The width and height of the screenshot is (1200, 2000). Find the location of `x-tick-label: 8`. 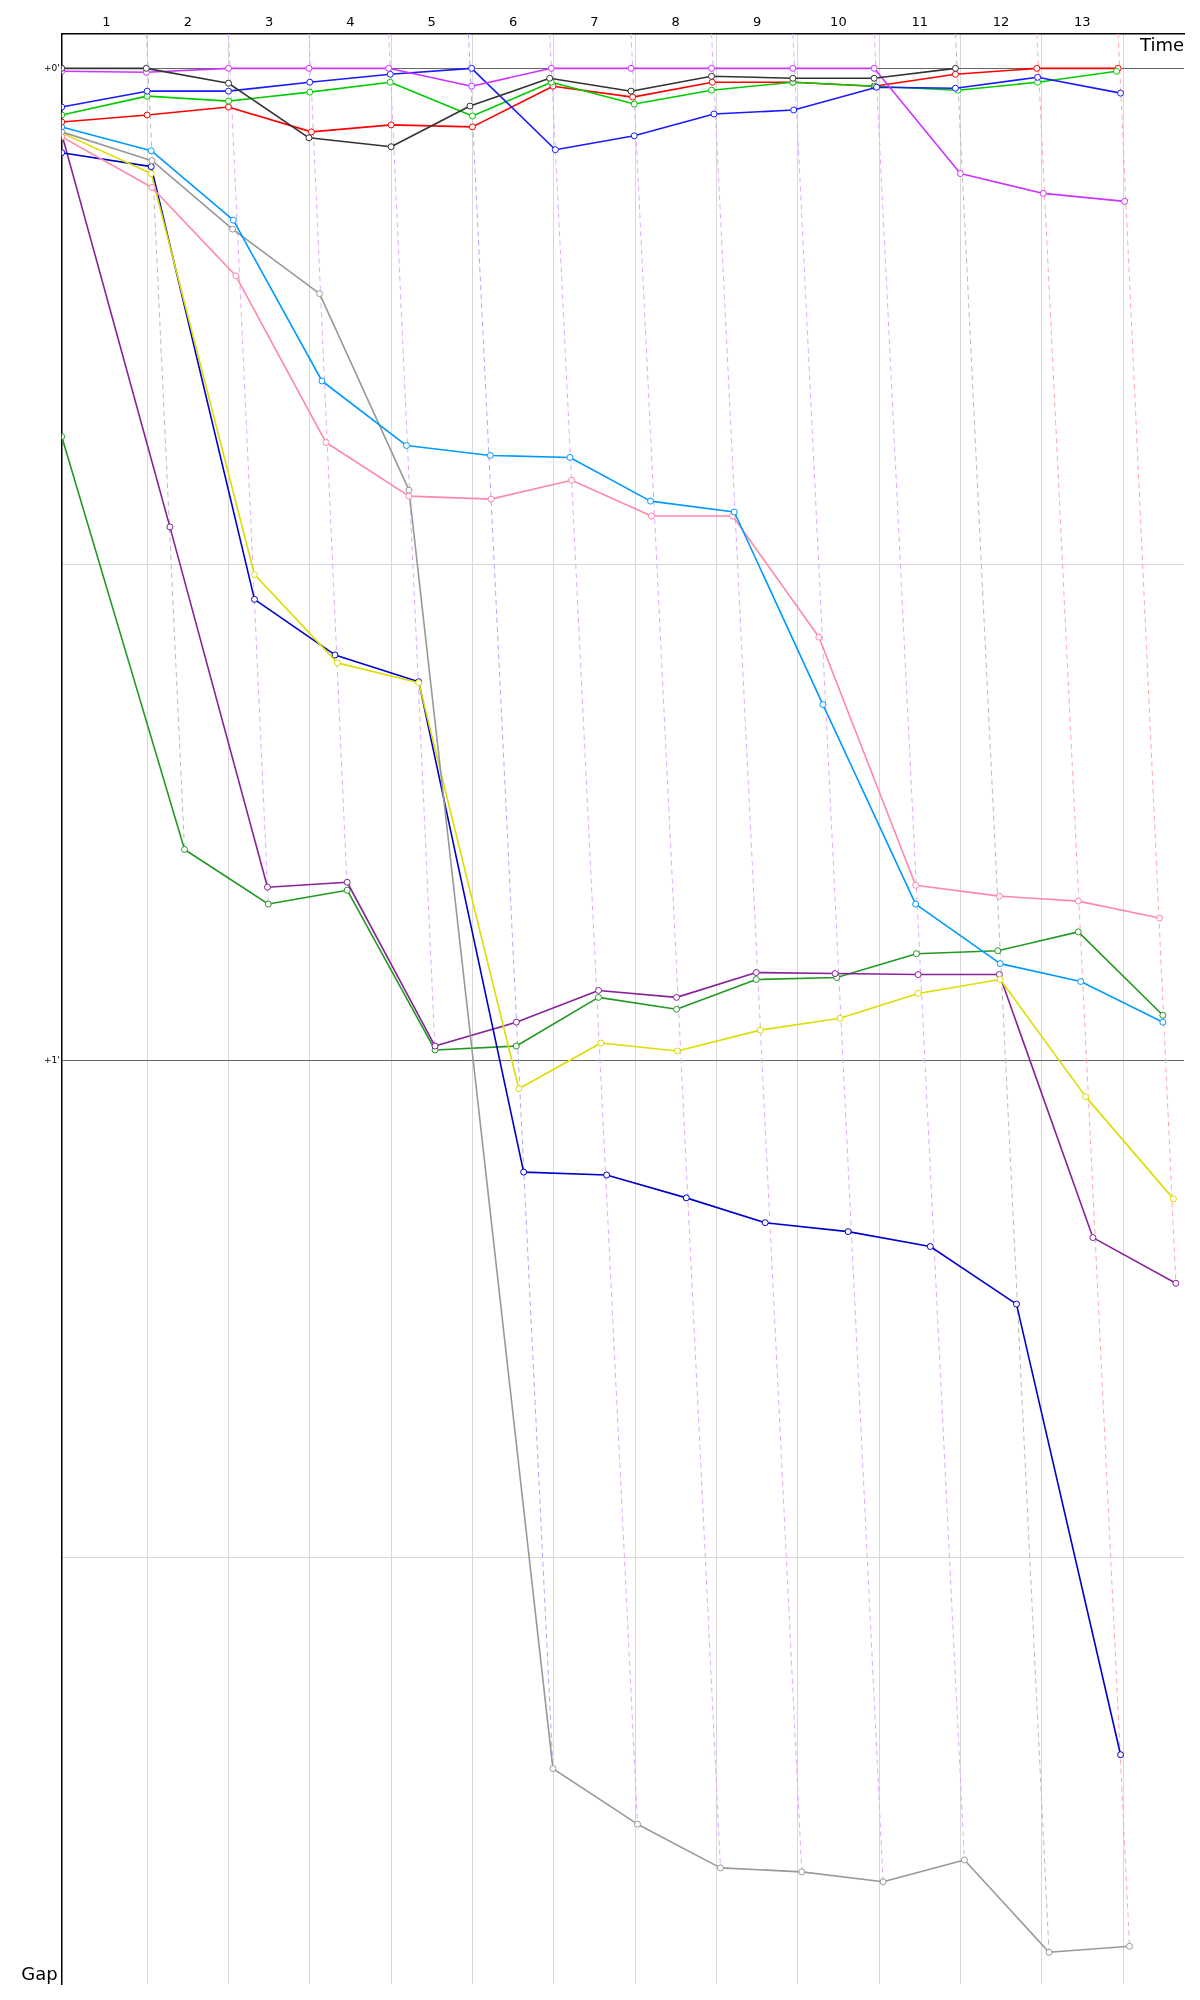

x-tick-label: 8 is located at coordinates (675, 22).